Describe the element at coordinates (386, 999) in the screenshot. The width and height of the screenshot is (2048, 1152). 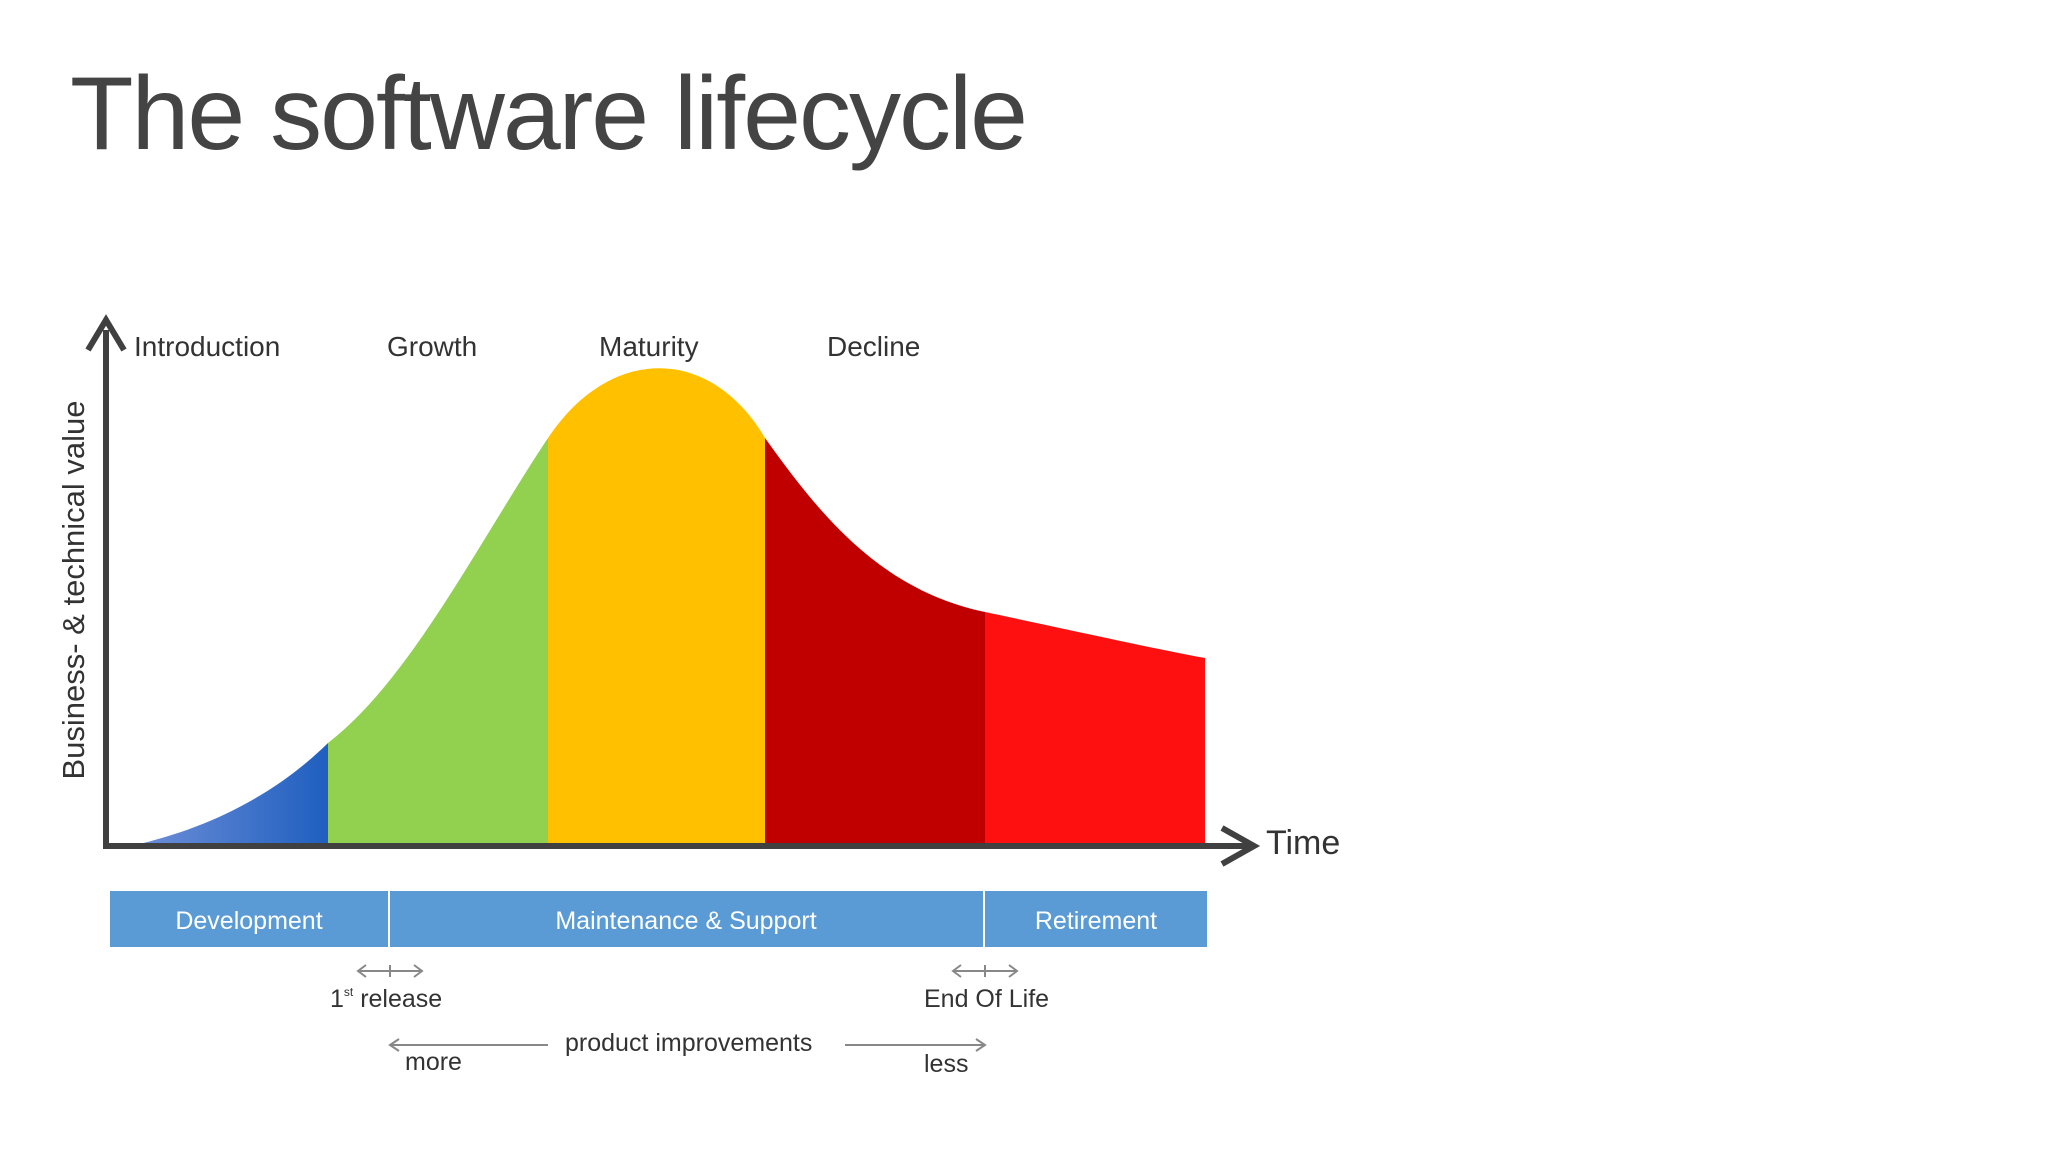
I see `first-release-label: 1st release` at that location.